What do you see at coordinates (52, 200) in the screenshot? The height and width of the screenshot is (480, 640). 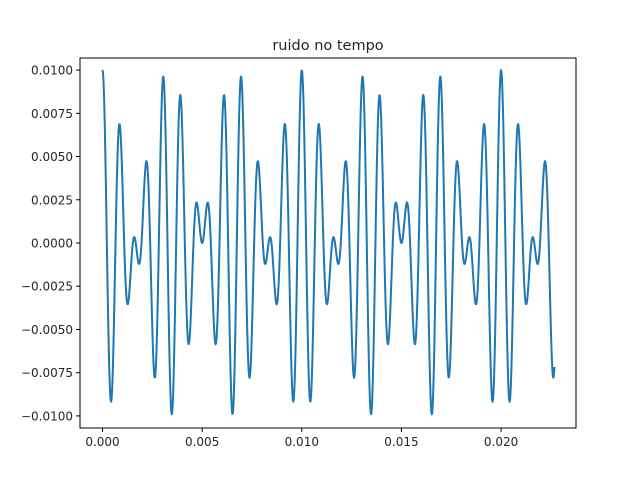 I see `y-tick-label: 0.0025` at bounding box center [52, 200].